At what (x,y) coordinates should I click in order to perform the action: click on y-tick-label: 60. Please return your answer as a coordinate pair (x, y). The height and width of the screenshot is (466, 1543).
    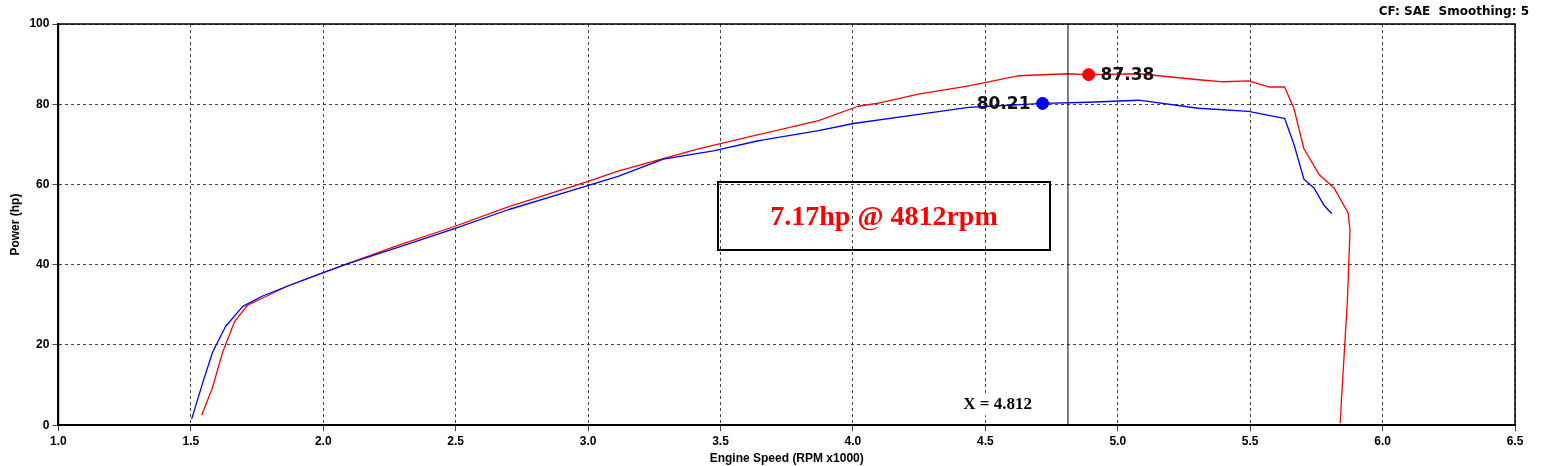
    Looking at the image, I should click on (43, 183).